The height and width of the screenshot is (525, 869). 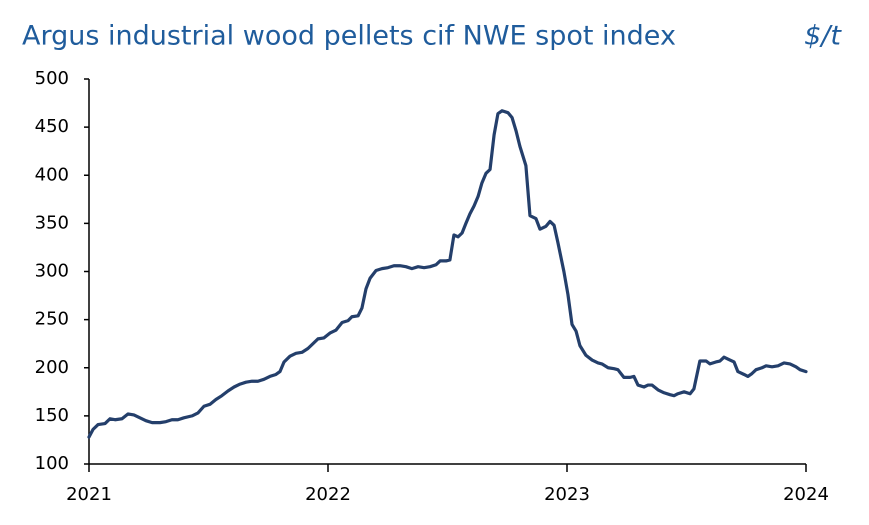 I want to click on y-tick-label: 450, so click(x=52, y=126).